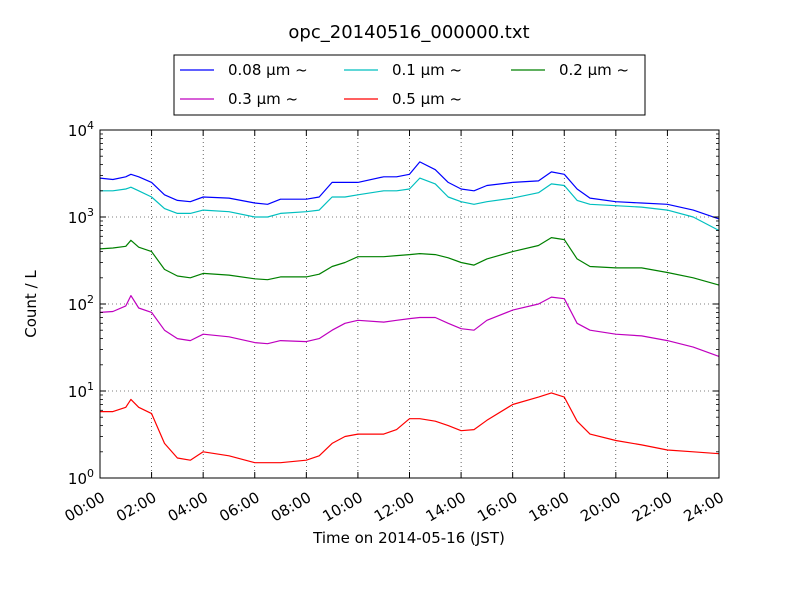 The width and height of the screenshot is (800, 600). I want to click on legend-label-3: 0.3 μm ~, so click(263, 99).